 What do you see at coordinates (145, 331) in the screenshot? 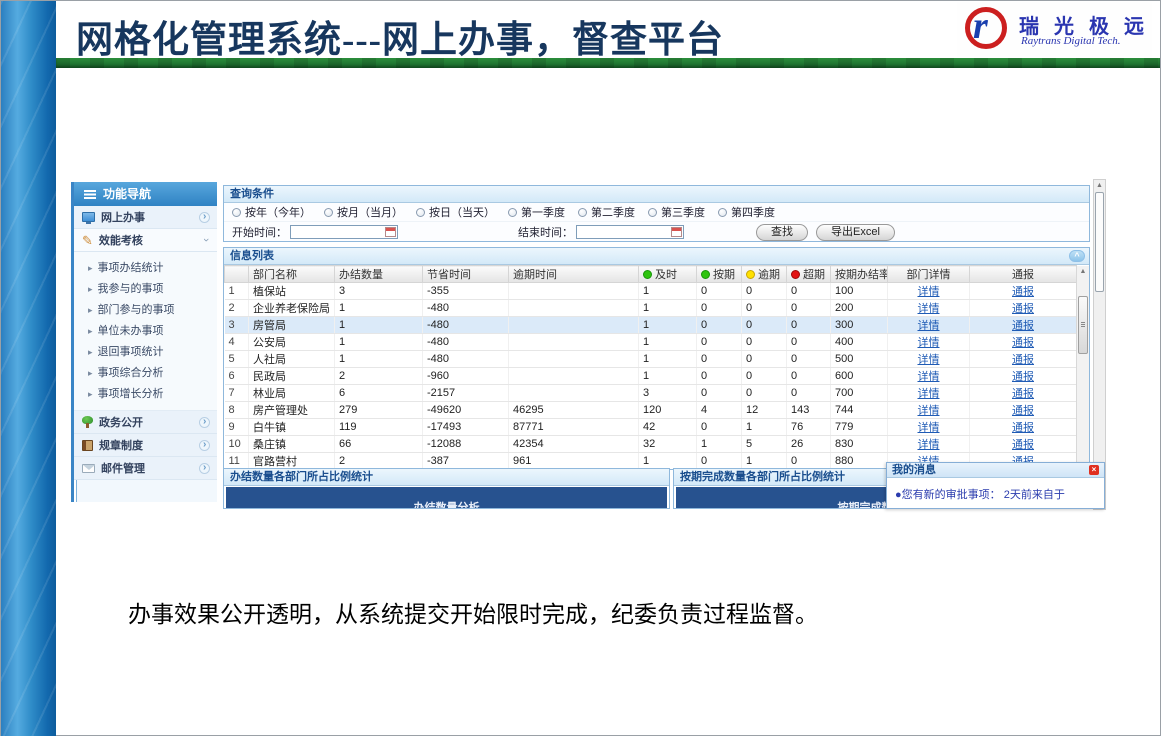
I see `sidebar-subitem: 单位未办事项` at bounding box center [145, 331].